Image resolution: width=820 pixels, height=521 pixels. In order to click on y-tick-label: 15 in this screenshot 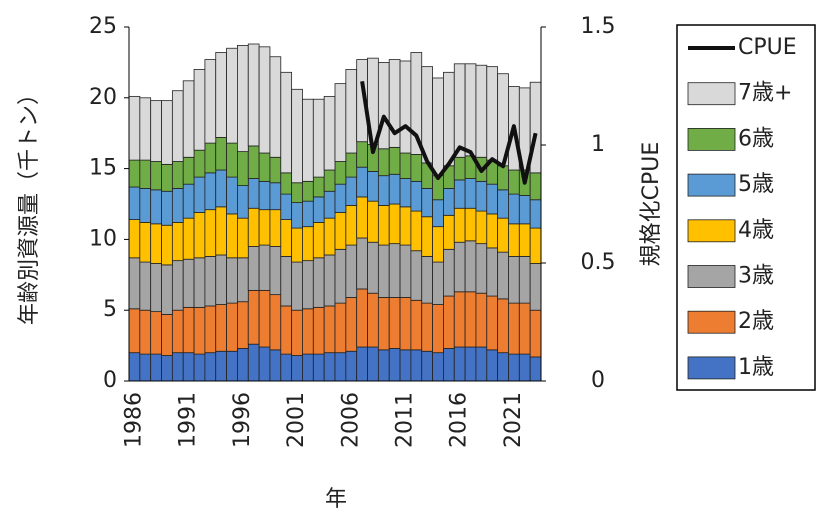, I will do `click(103, 168)`.